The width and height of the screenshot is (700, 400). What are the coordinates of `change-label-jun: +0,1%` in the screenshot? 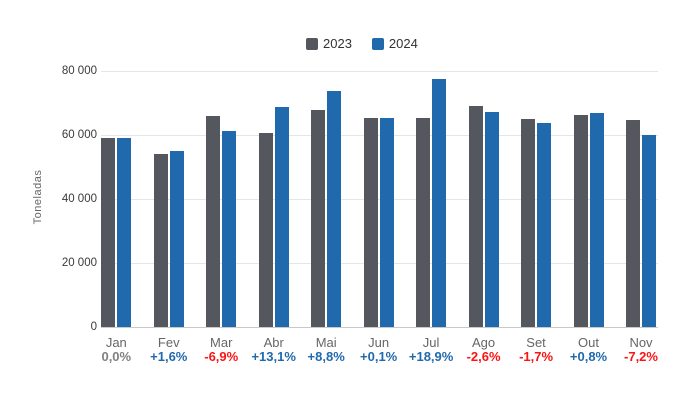 It's located at (379, 356).